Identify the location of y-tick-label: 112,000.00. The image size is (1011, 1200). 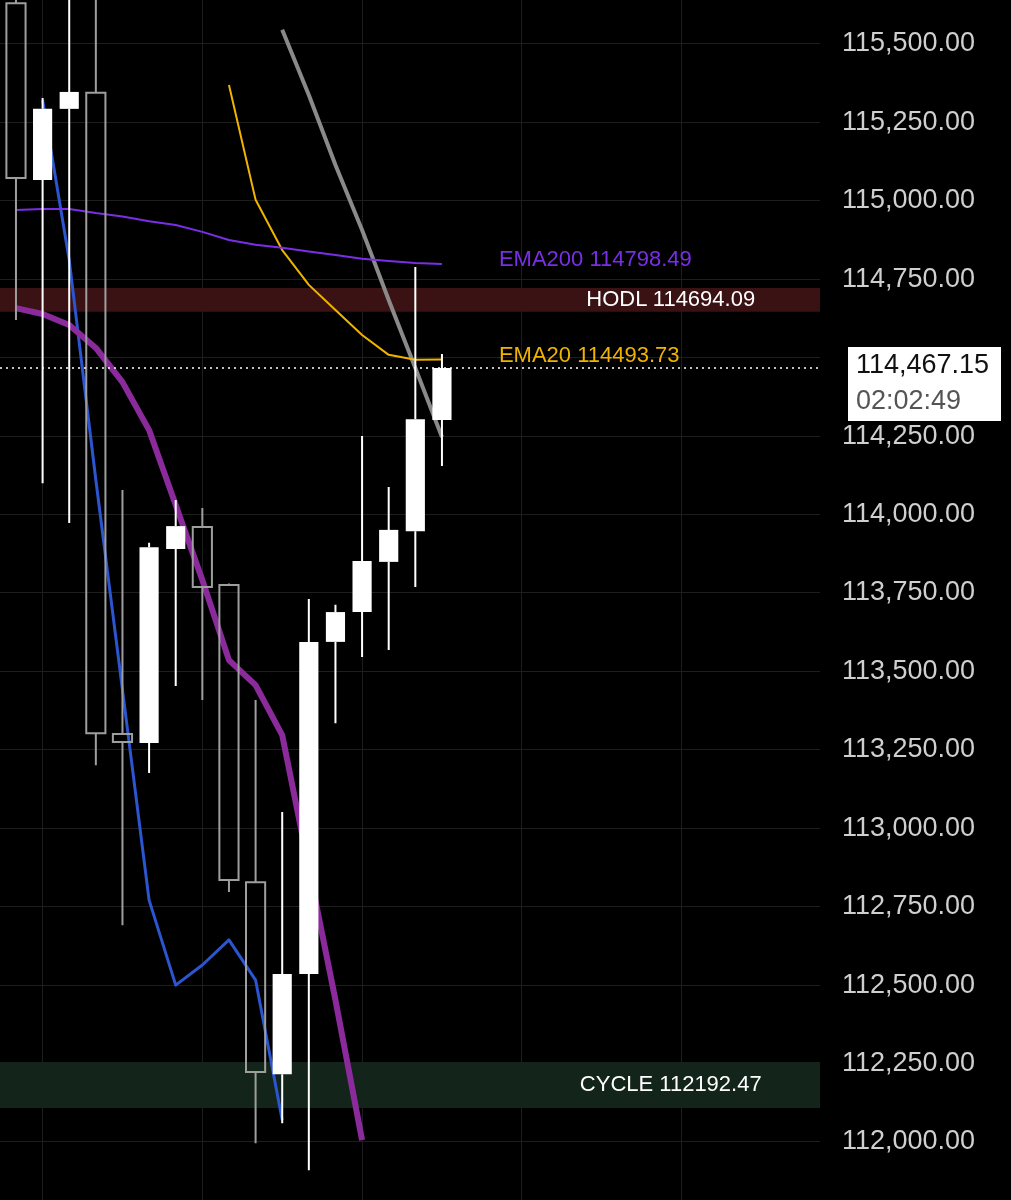
(909, 1140).